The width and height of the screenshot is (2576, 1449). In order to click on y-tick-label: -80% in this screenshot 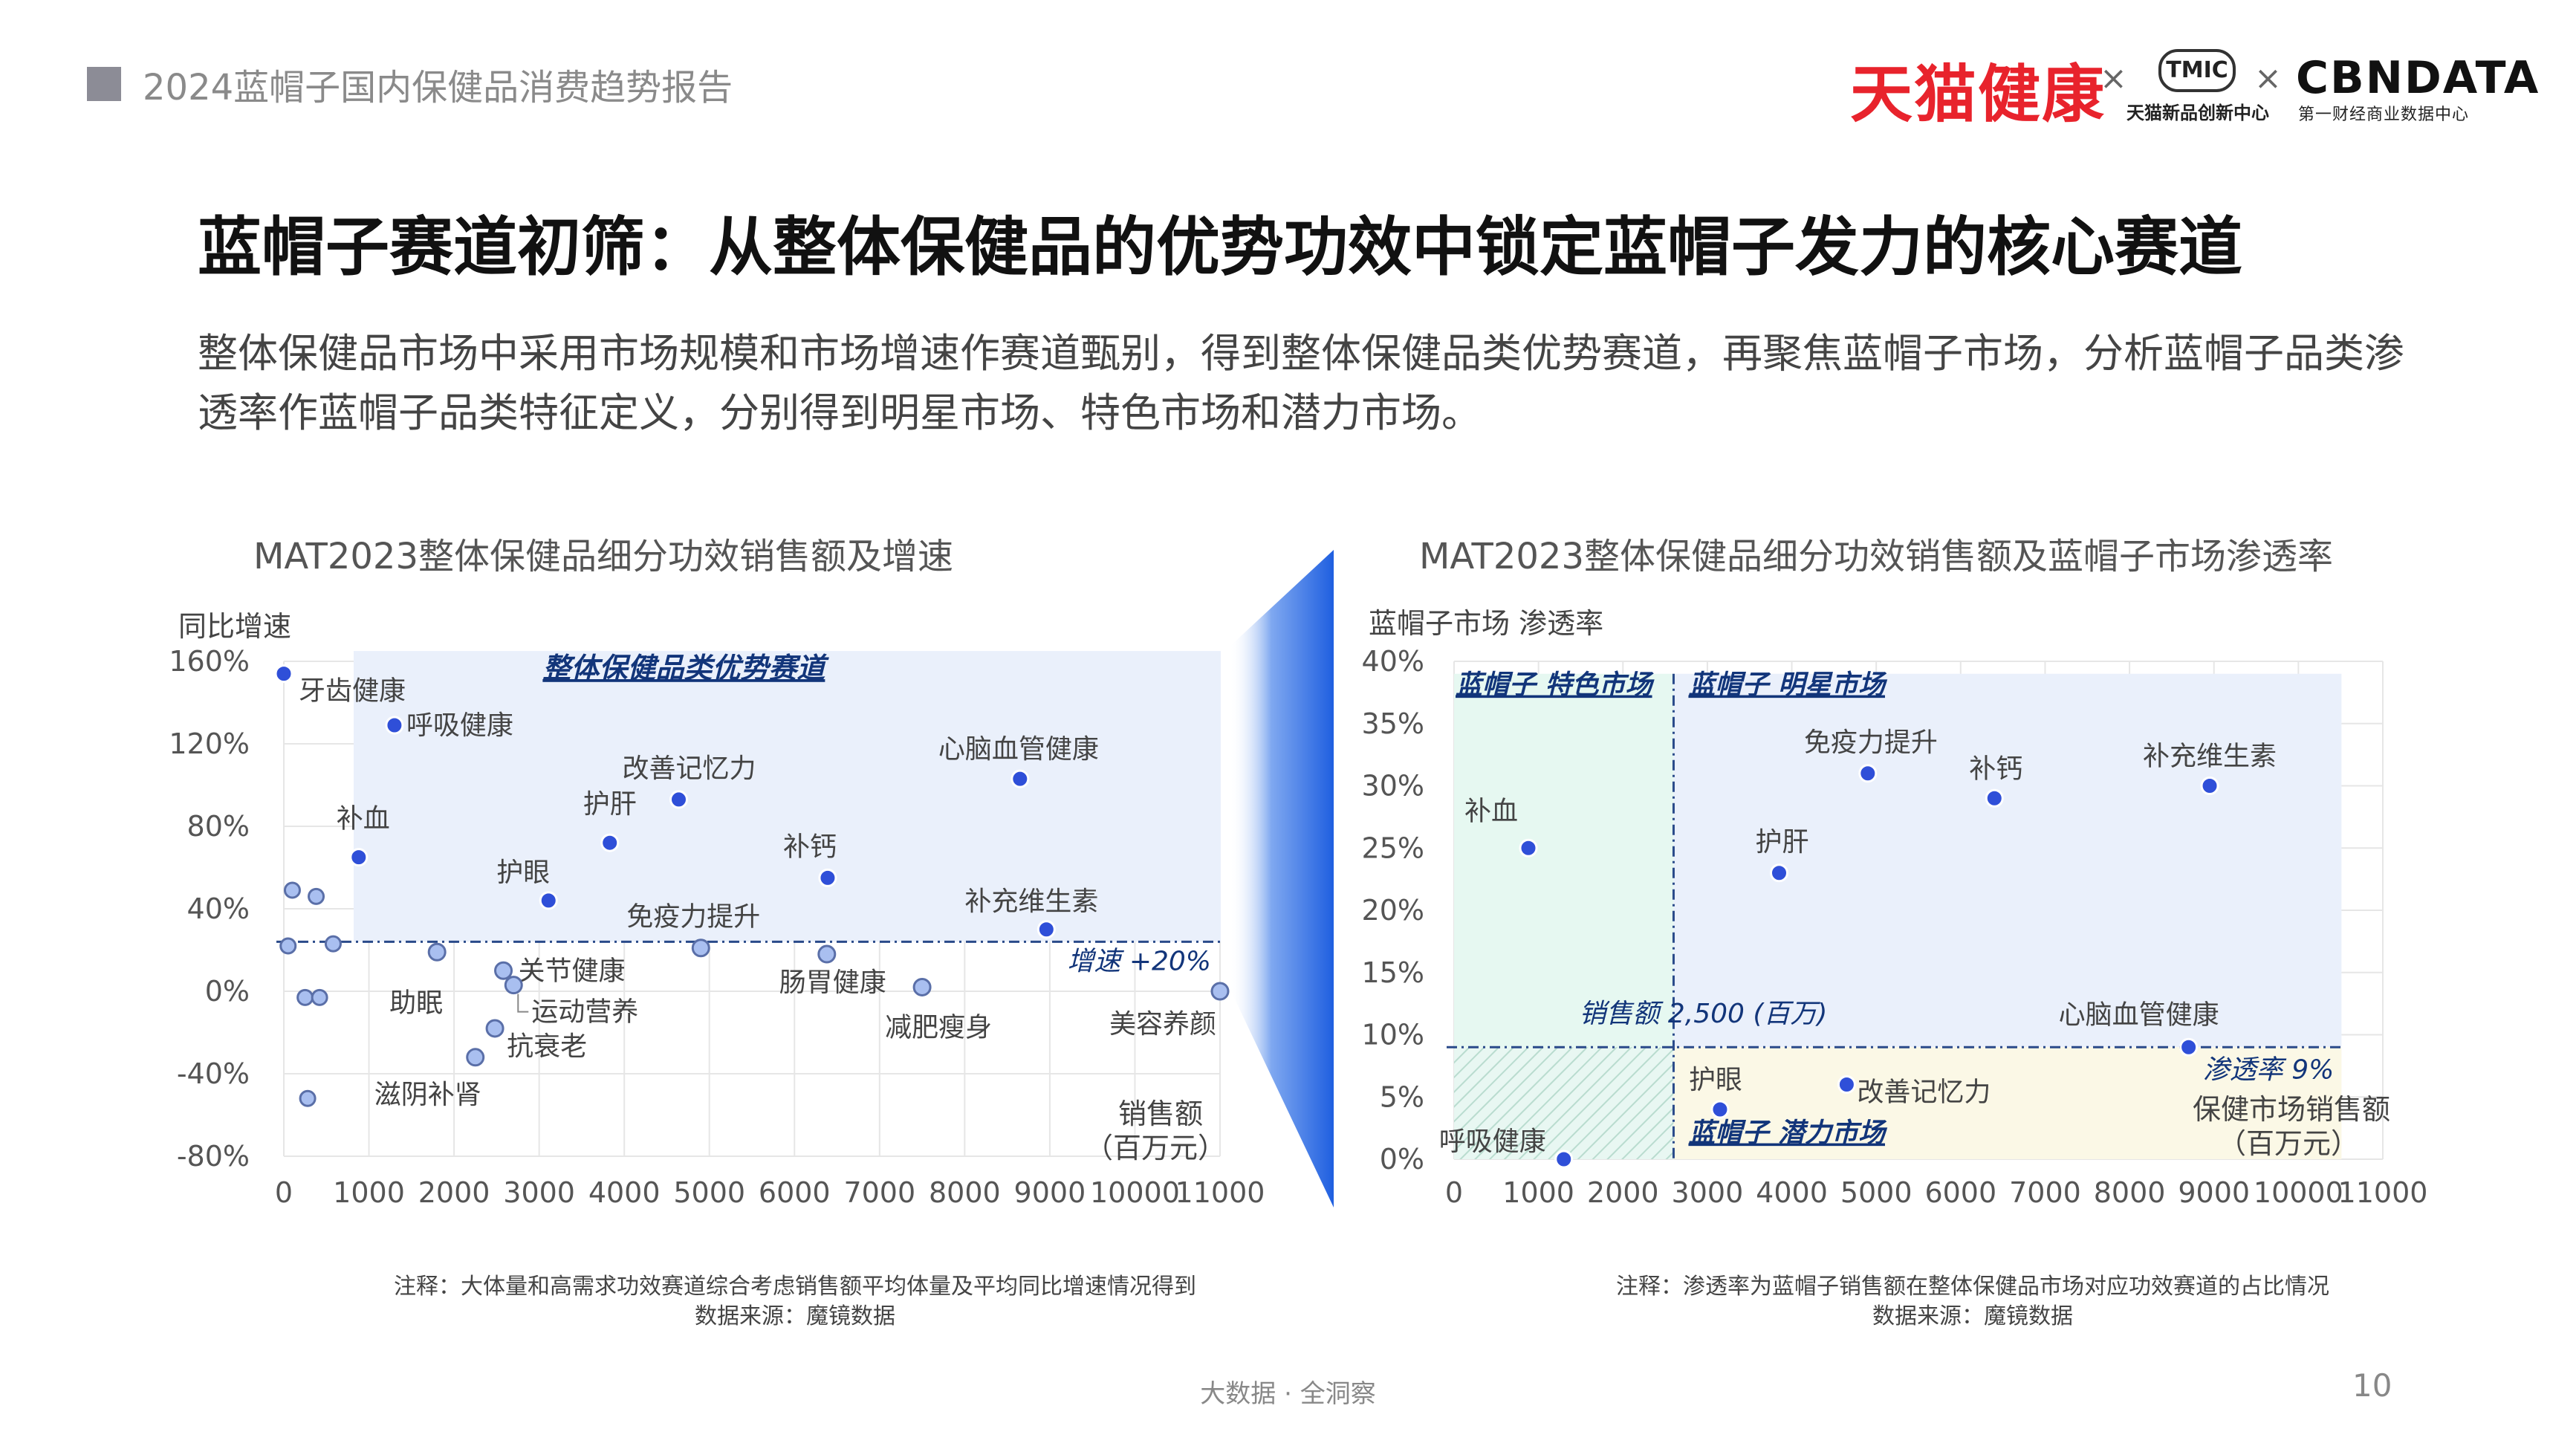, I will do `click(213, 1156)`.